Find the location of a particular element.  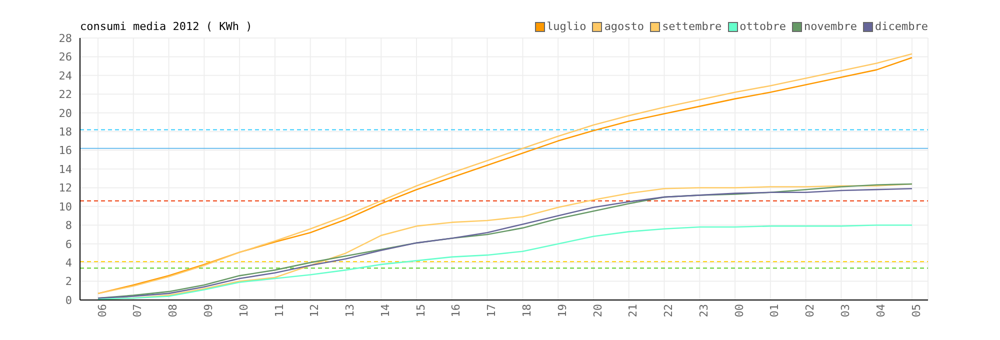

y-tick-label: 14 is located at coordinates (65, 169).